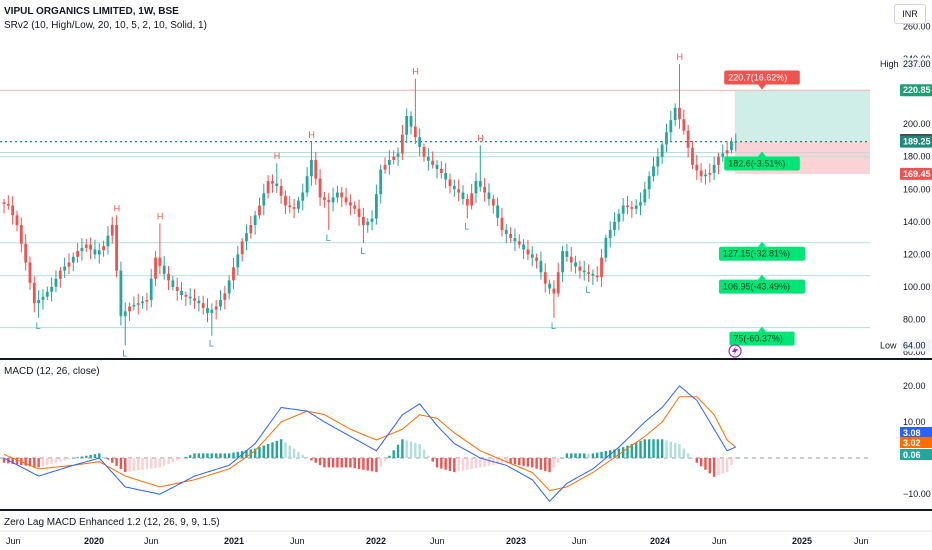  I want to click on target-label-text: 220.7(16.62%), so click(757, 77).